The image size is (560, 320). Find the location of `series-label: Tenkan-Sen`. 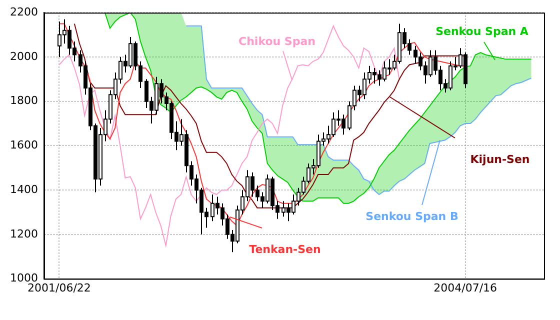

series-label: Tenkan-Sen is located at coordinates (285, 249).